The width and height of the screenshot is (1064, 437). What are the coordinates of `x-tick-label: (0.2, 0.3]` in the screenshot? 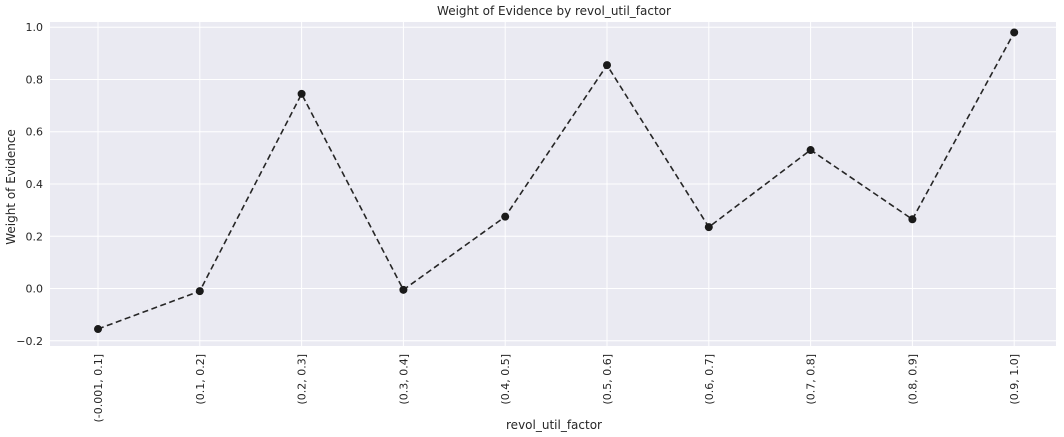 It's located at (302, 379).